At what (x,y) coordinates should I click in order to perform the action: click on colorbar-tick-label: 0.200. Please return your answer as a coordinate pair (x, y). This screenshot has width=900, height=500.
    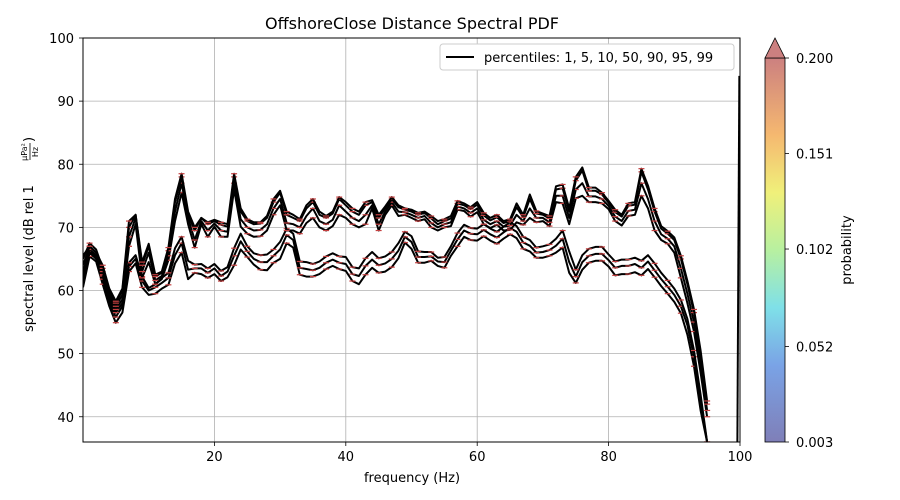
    Looking at the image, I should click on (814, 59).